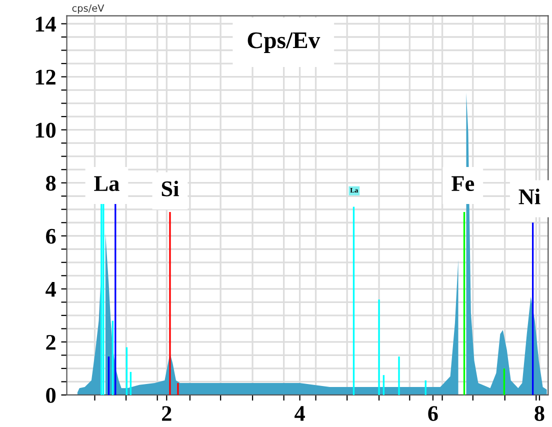 Image resolution: width=552 pixels, height=427 pixels. I want to click on x-tick-label: 4, so click(299, 413).